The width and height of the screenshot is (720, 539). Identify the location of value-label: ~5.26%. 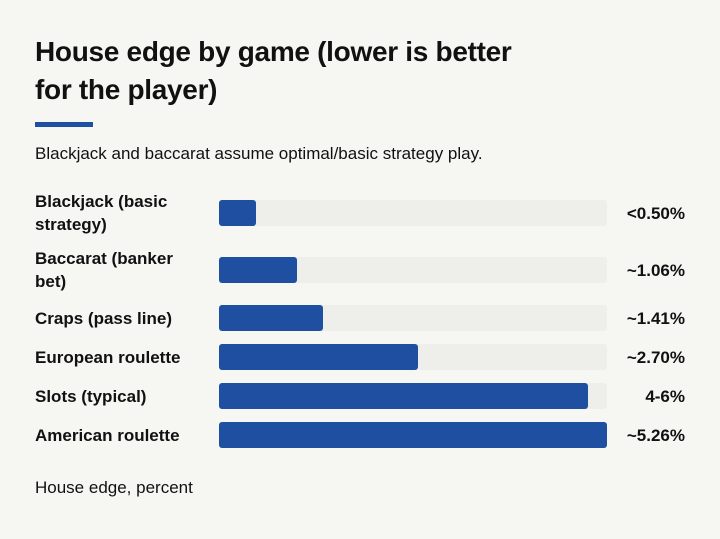
(655, 435).